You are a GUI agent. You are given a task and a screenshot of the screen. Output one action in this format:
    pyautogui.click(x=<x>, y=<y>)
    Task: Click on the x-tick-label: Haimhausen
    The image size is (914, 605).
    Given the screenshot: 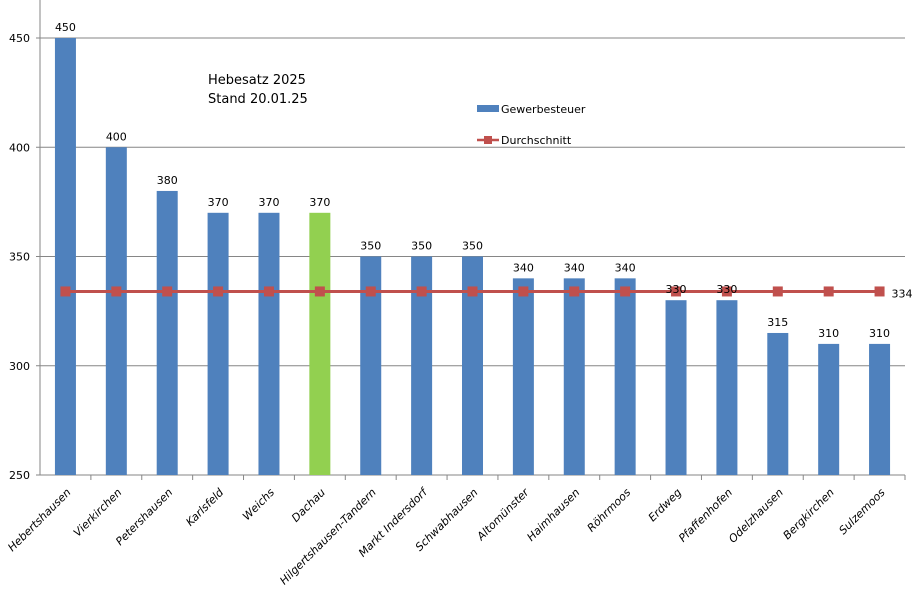 What is the action you would take?
    pyautogui.click(x=553, y=515)
    